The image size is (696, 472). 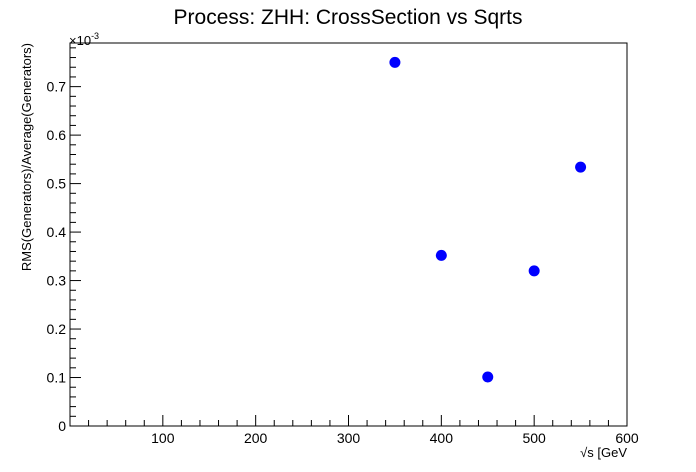 I want to click on x-tick-label: 500, so click(x=534, y=438).